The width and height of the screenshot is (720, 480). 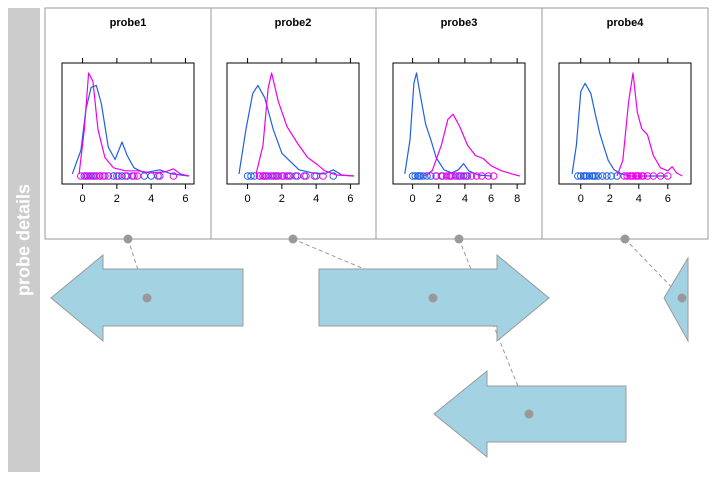 I want to click on density-panel: probe3 0 2 4 6 8, so click(x=459, y=111).